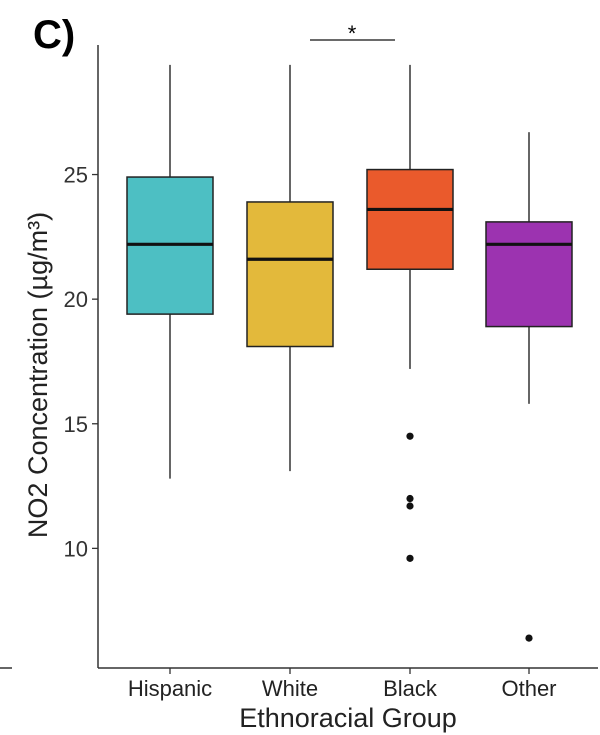  I want to click on y-tick-label-25: 25, so click(76, 175).